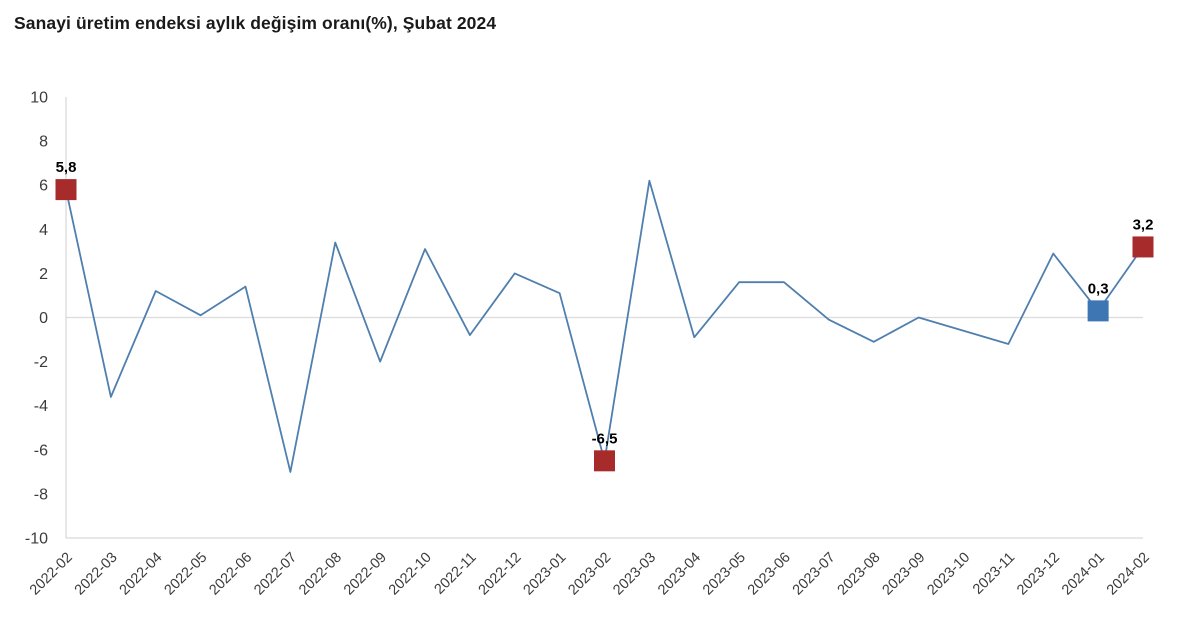 This screenshot has width=1200, height=639. I want to click on y-tick-label: -8, so click(41, 494).